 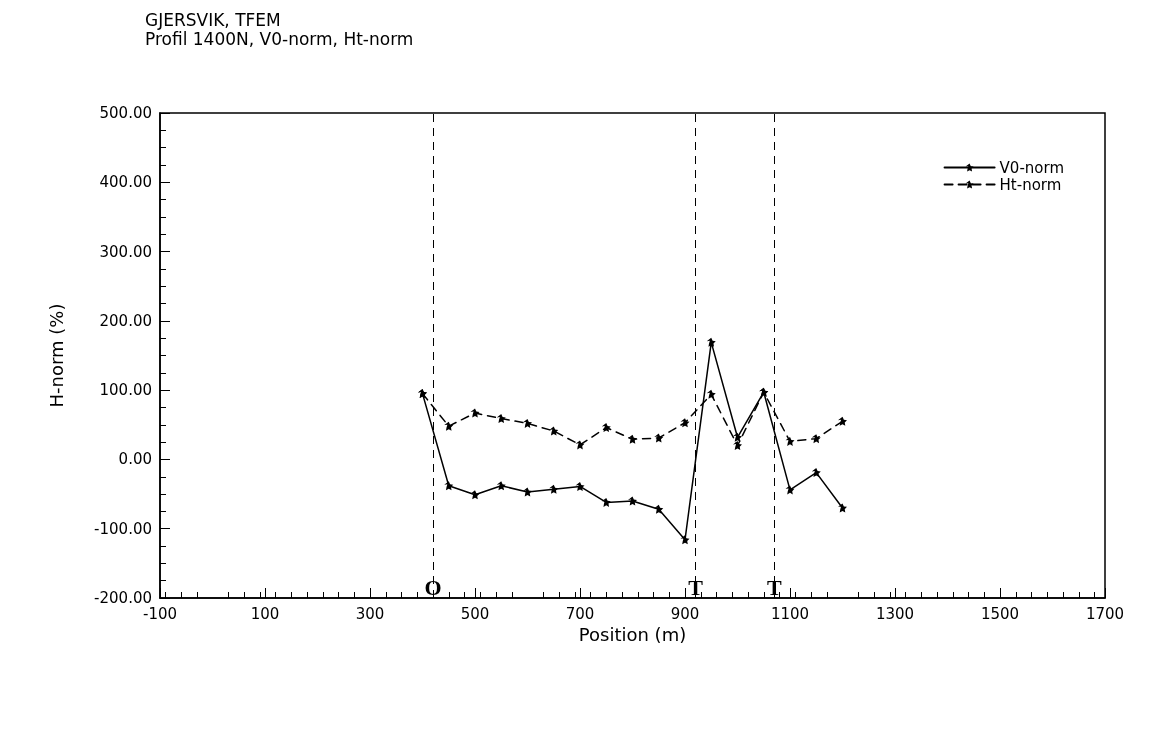 What do you see at coordinates (1030, 184) in the screenshot?
I see `legend-label: Ht-norm` at bounding box center [1030, 184].